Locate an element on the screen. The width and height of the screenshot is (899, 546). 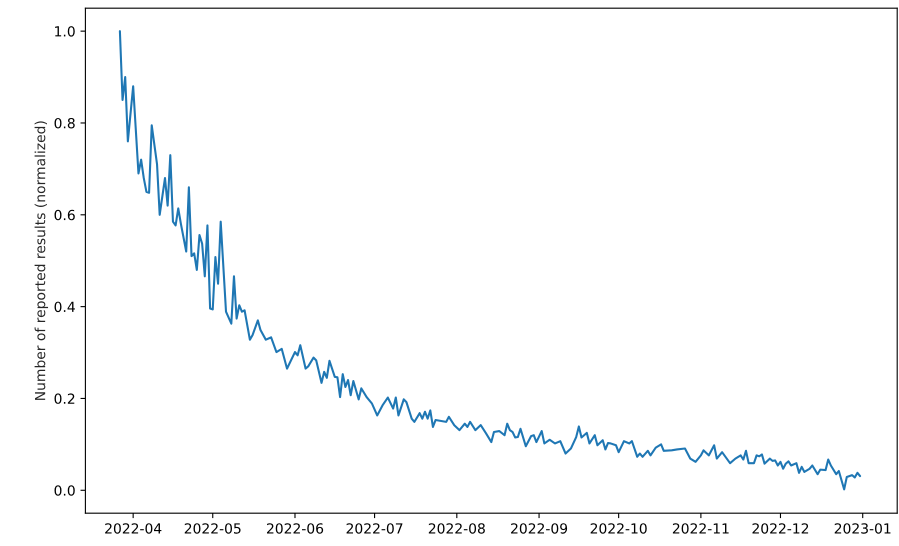
y-tick-label: 0.0 is located at coordinates (64, 490).